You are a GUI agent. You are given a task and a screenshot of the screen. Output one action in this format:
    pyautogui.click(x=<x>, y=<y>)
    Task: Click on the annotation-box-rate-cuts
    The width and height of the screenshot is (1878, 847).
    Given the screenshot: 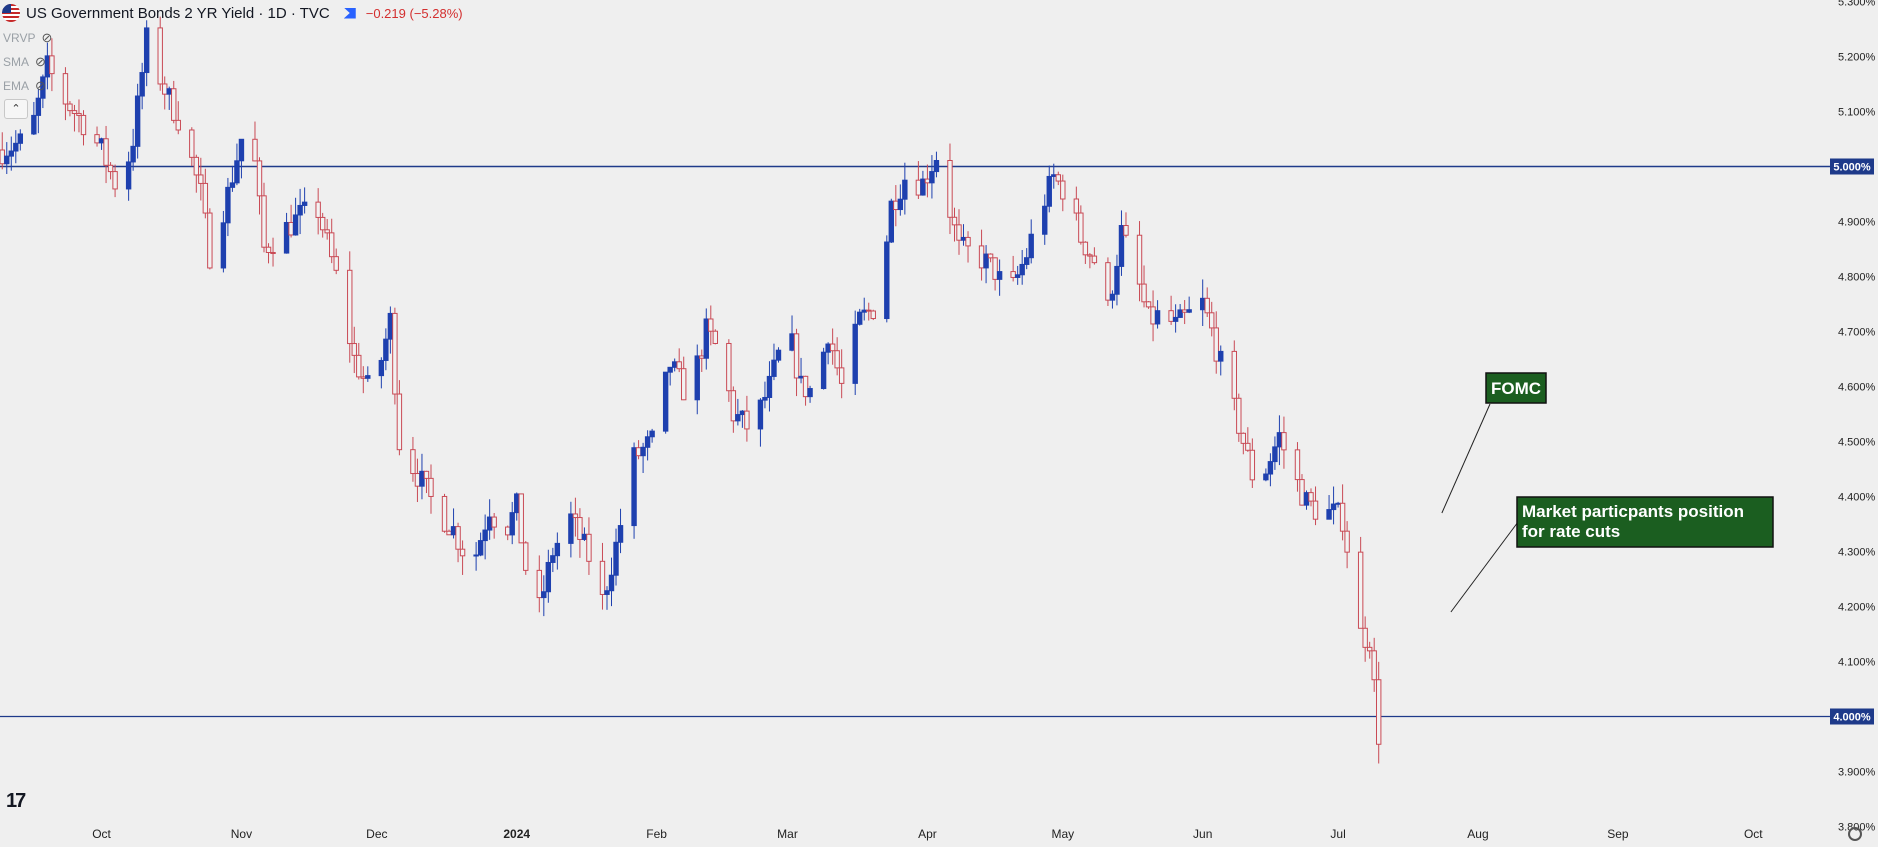 What is the action you would take?
    pyautogui.click(x=1645, y=522)
    